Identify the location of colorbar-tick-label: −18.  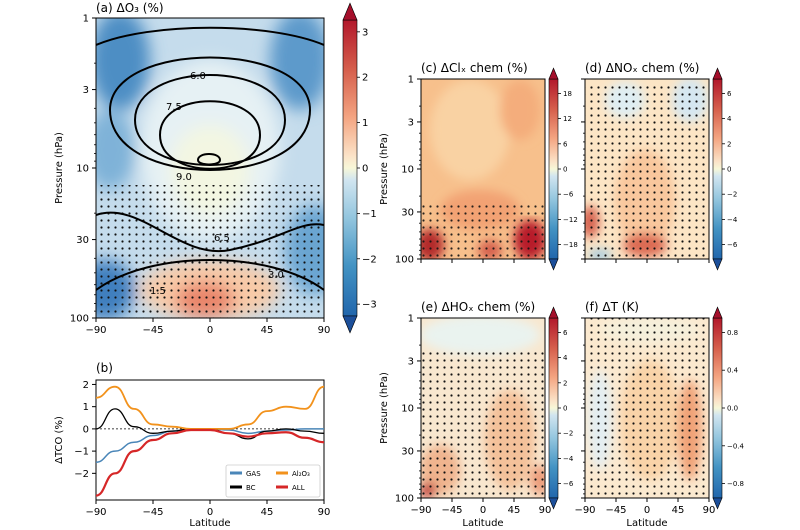
(570, 245).